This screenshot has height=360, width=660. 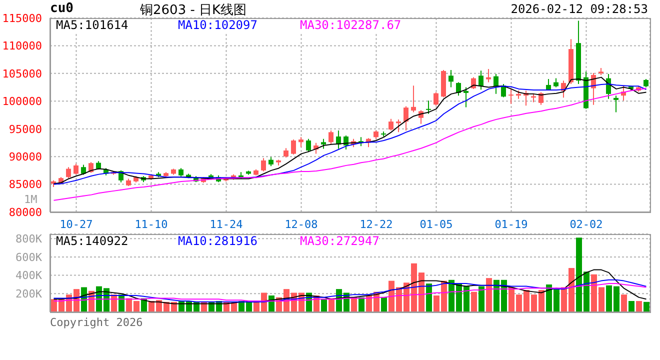 I want to click on y-tick-label: 95000, so click(x=25, y=129).